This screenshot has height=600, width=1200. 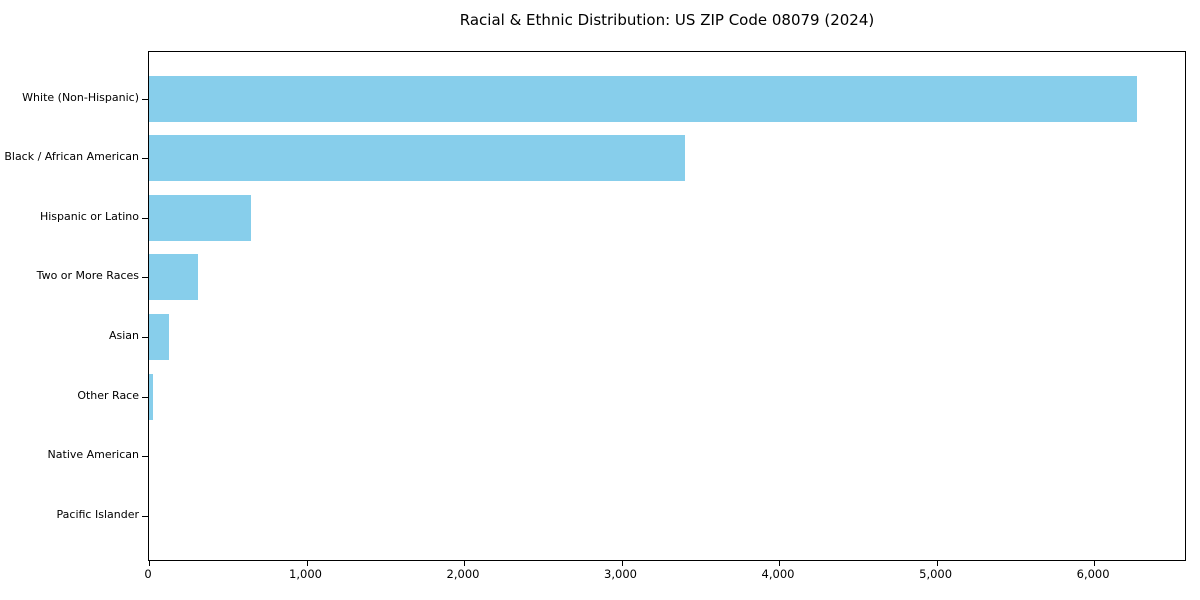 I want to click on y-label-black-african-american: Black / African American, so click(x=71, y=157).